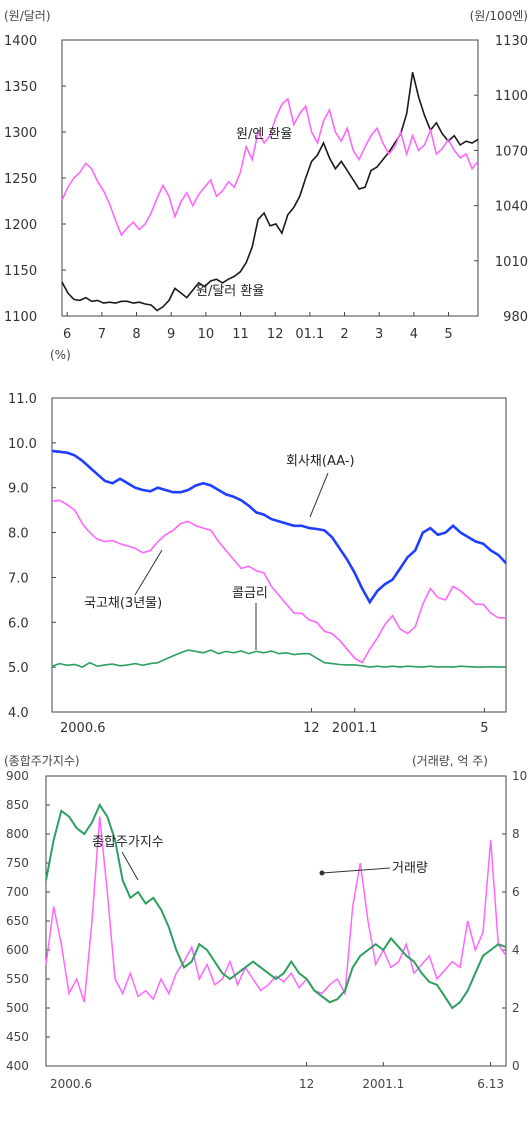 The image size is (532, 1122). Describe the element at coordinates (516, 834) in the screenshot. I see `right-tick-label: 8` at that location.